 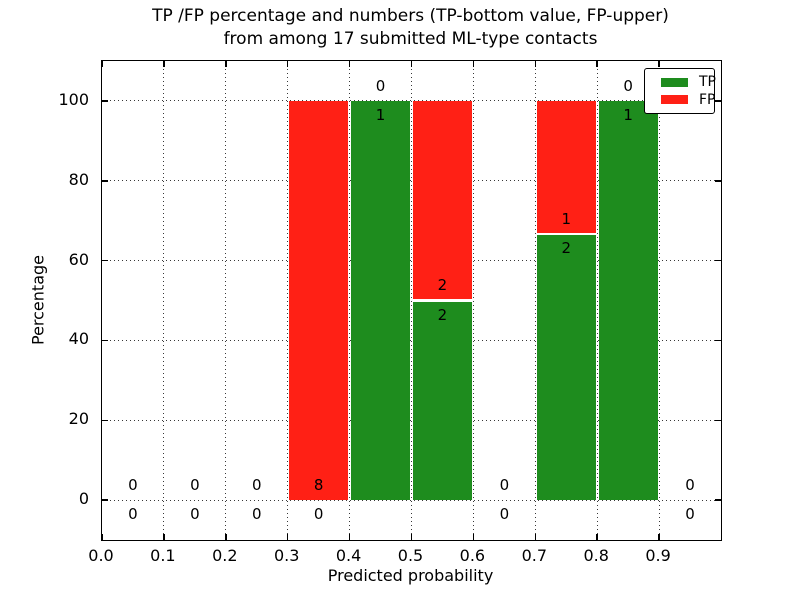 I want to click on x-tick-label-0.6: 0.6, so click(x=472, y=555).